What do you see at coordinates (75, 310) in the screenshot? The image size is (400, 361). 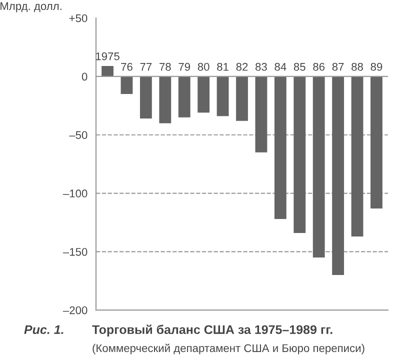 I see `y-tick-label: –200` at bounding box center [75, 310].